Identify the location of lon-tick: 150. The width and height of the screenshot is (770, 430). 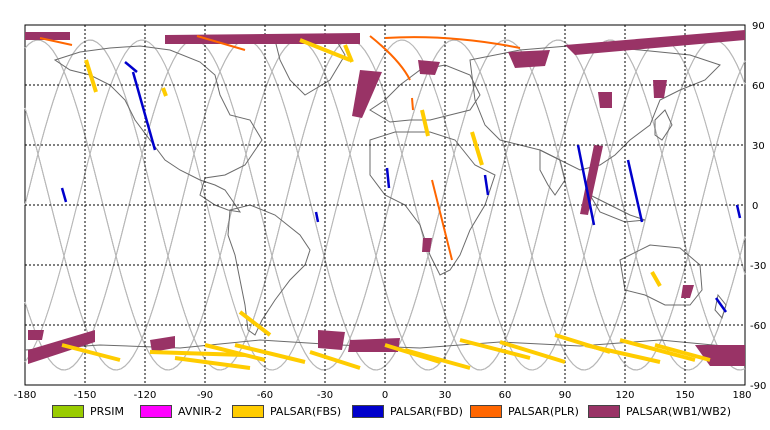
(684, 395).